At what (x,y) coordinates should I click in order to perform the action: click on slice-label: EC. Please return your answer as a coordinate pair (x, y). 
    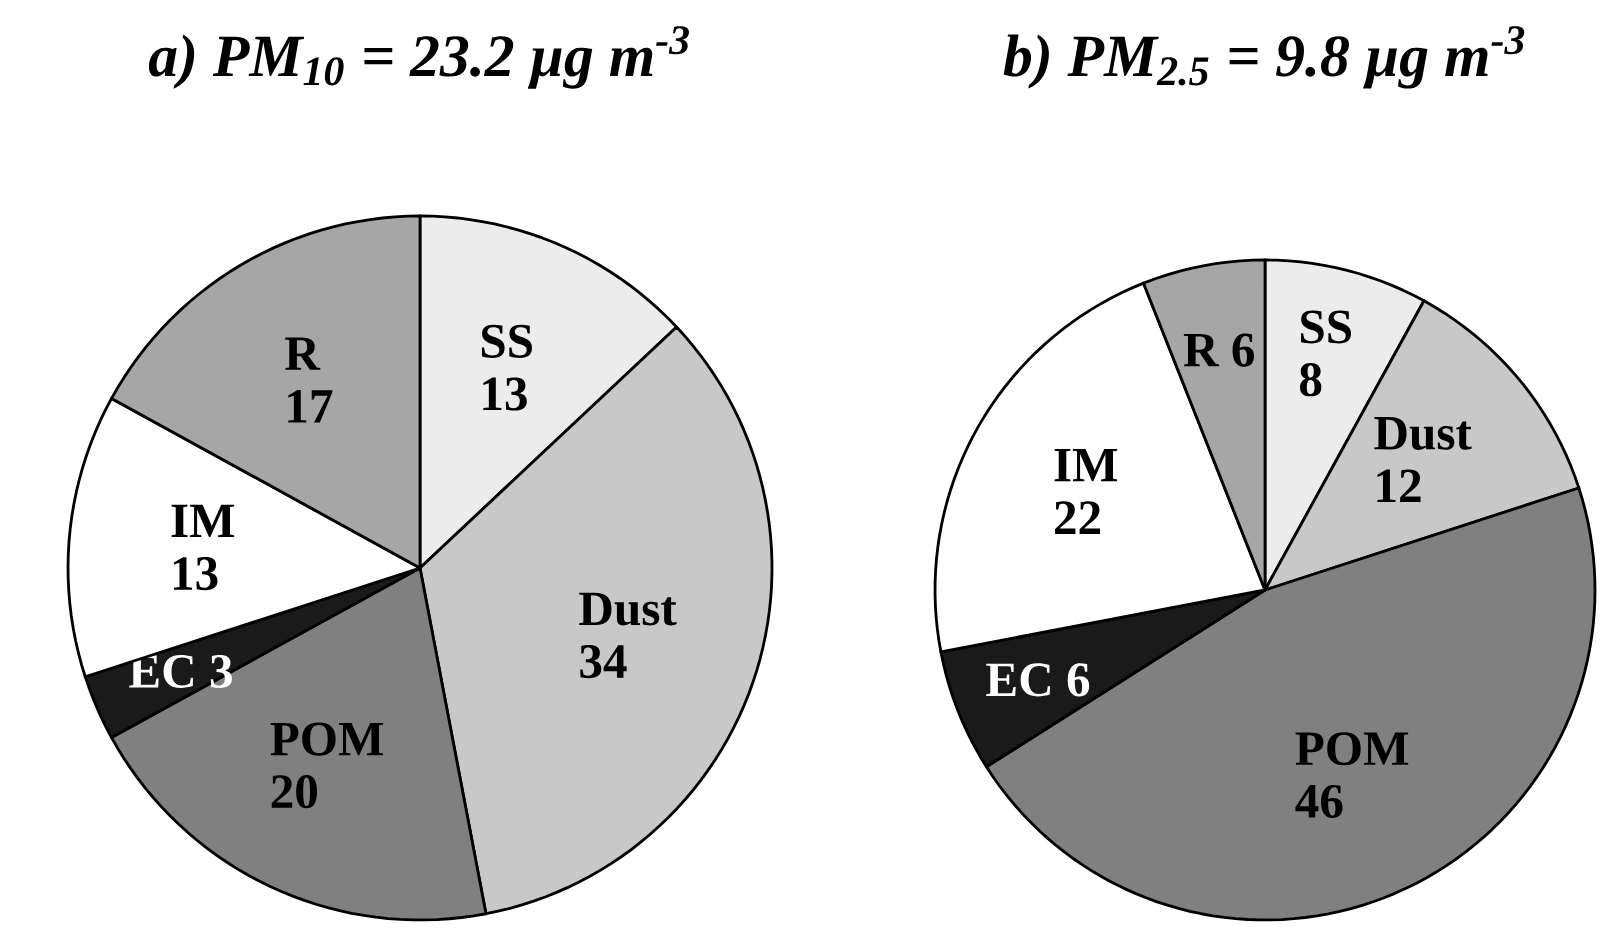
    Looking at the image, I should click on (1018, 680).